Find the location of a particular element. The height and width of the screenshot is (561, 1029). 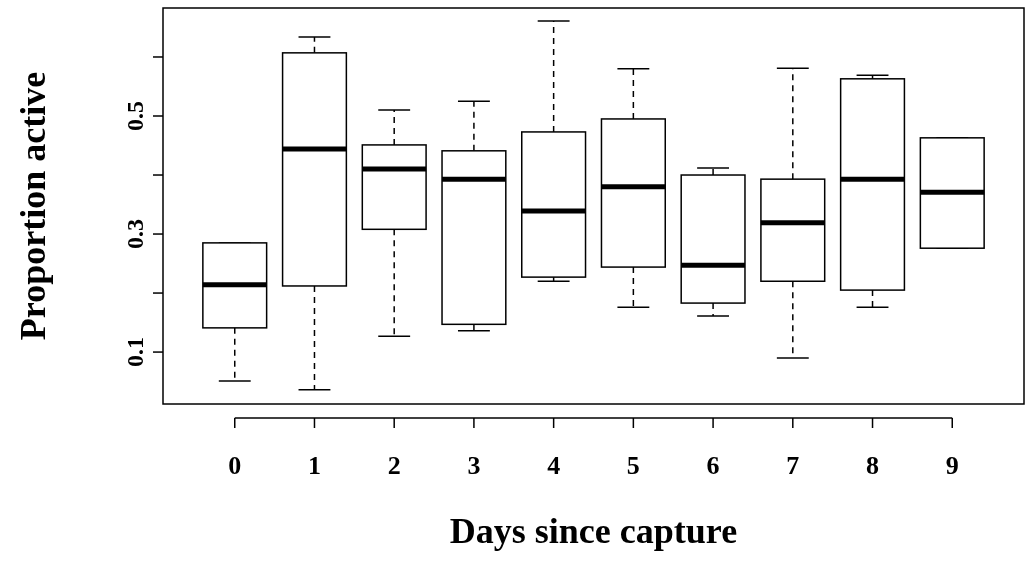

x-tick-label: 5 is located at coordinates (633, 465).